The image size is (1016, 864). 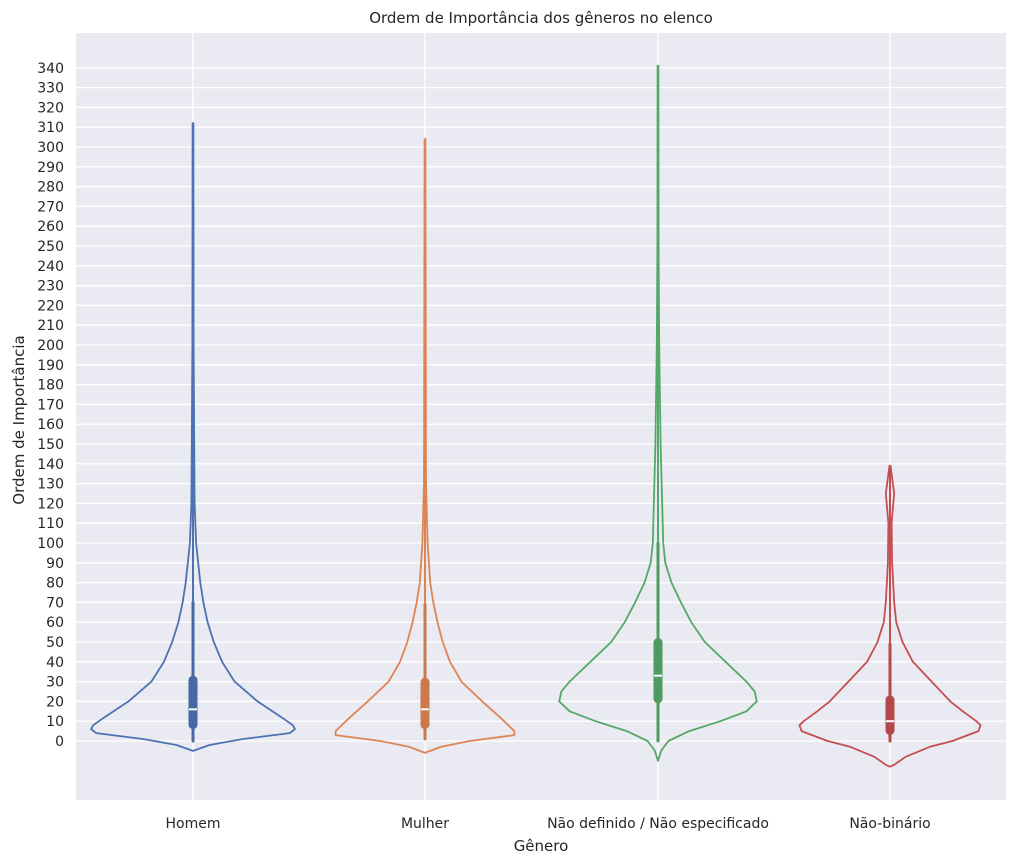 What do you see at coordinates (55, 722) in the screenshot?
I see `y-tick-label: 10` at bounding box center [55, 722].